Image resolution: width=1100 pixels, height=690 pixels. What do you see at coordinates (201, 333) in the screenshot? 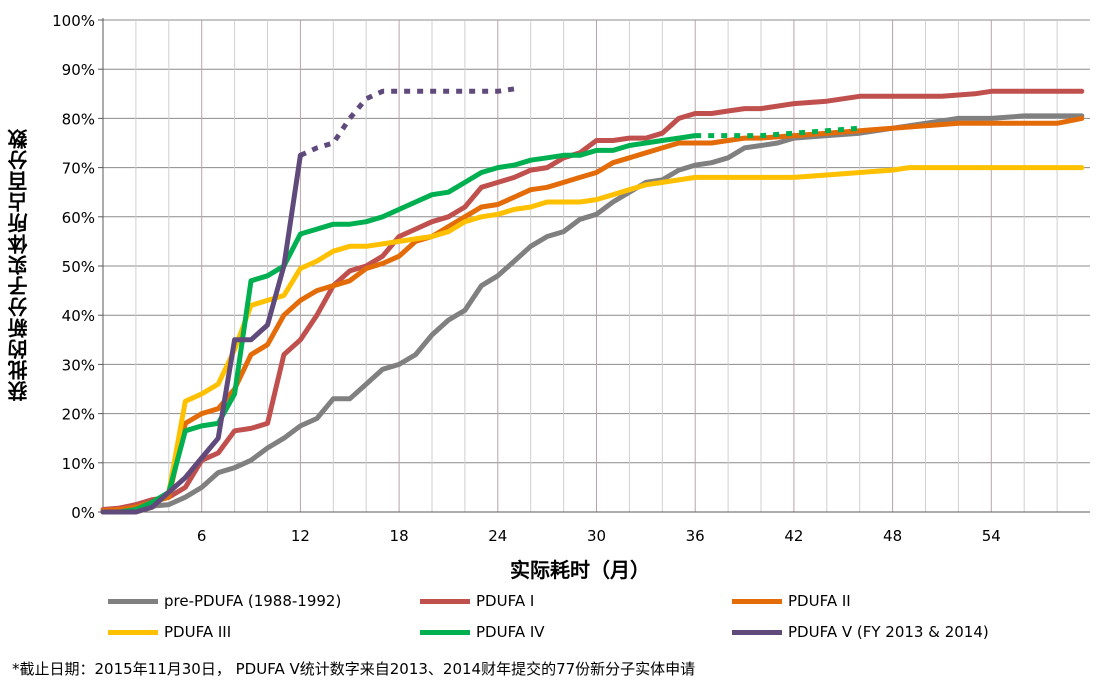
I see `series-line` at bounding box center [201, 333].